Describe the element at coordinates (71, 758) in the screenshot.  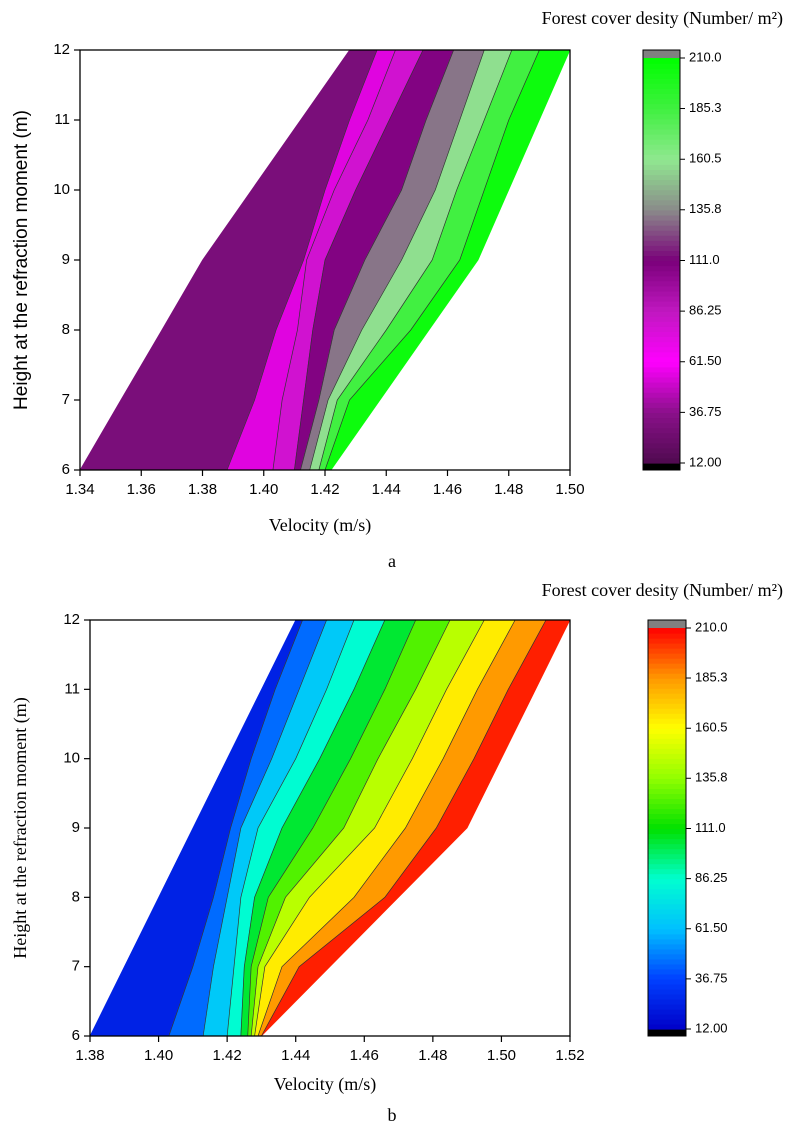
I see `y-tick-label: 10` at that location.